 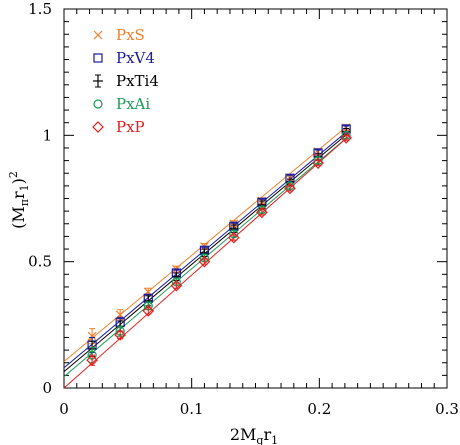 I want to click on x-tick-label: 0, so click(x=64, y=409).